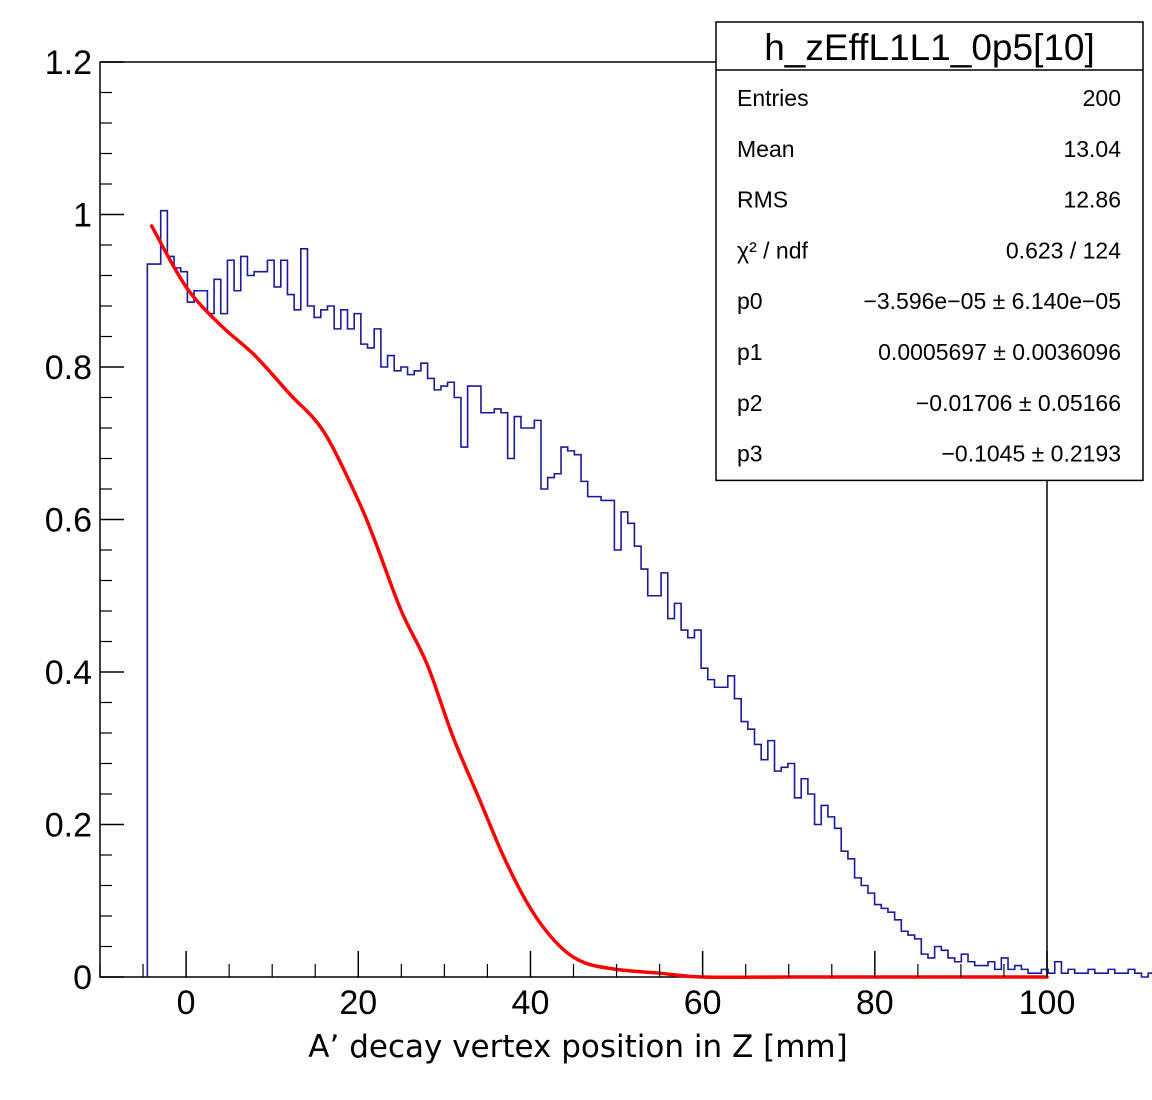 This screenshot has height=1100, width=1152. Describe the element at coordinates (703, 1003) in the screenshot. I see `x-tick-label: 60` at that location.